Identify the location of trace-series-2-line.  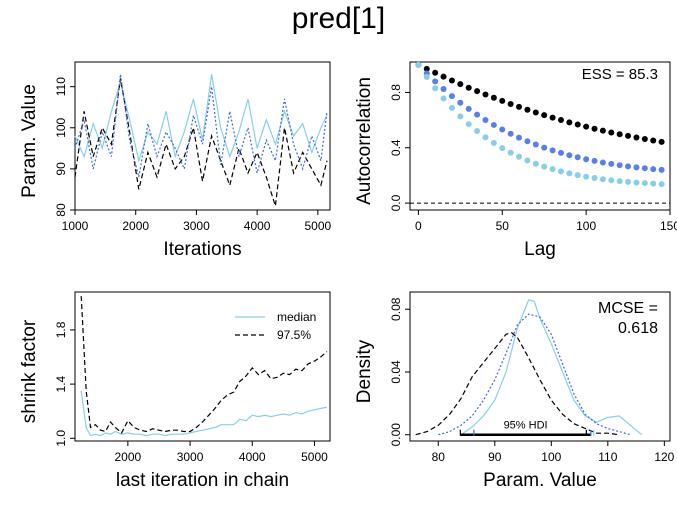
(201, 142).